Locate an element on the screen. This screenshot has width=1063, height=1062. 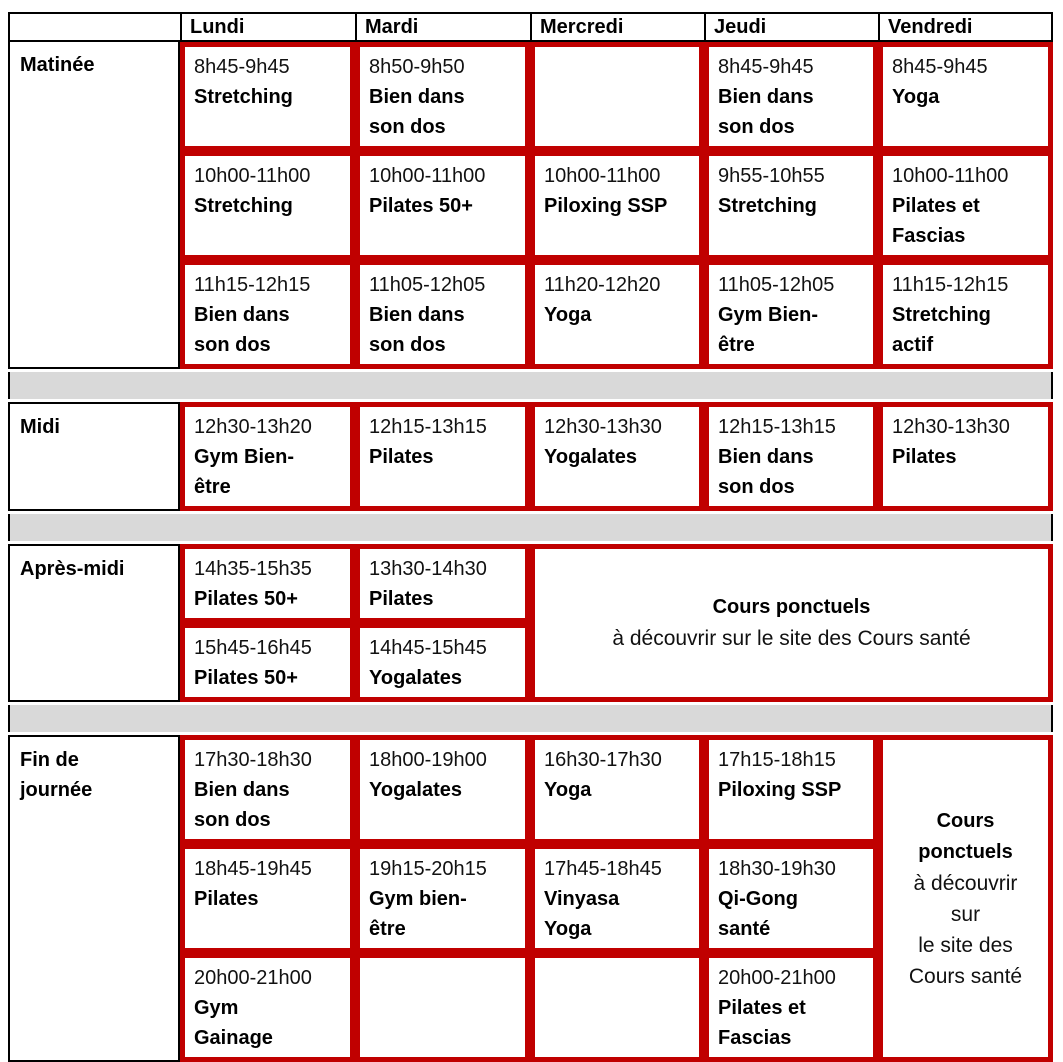
class-time: 12h30-13h20 is located at coordinates (253, 427).